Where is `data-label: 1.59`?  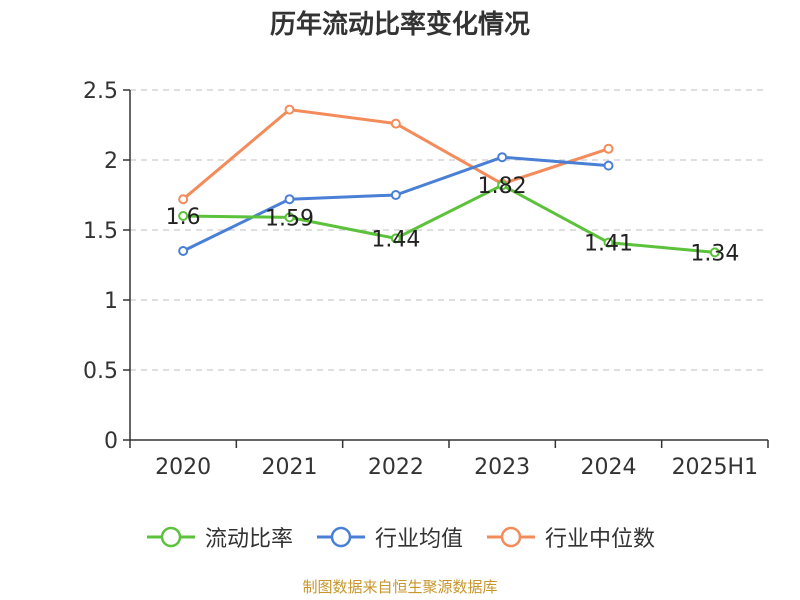 data-label: 1.59 is located at coordinates (289, 218).